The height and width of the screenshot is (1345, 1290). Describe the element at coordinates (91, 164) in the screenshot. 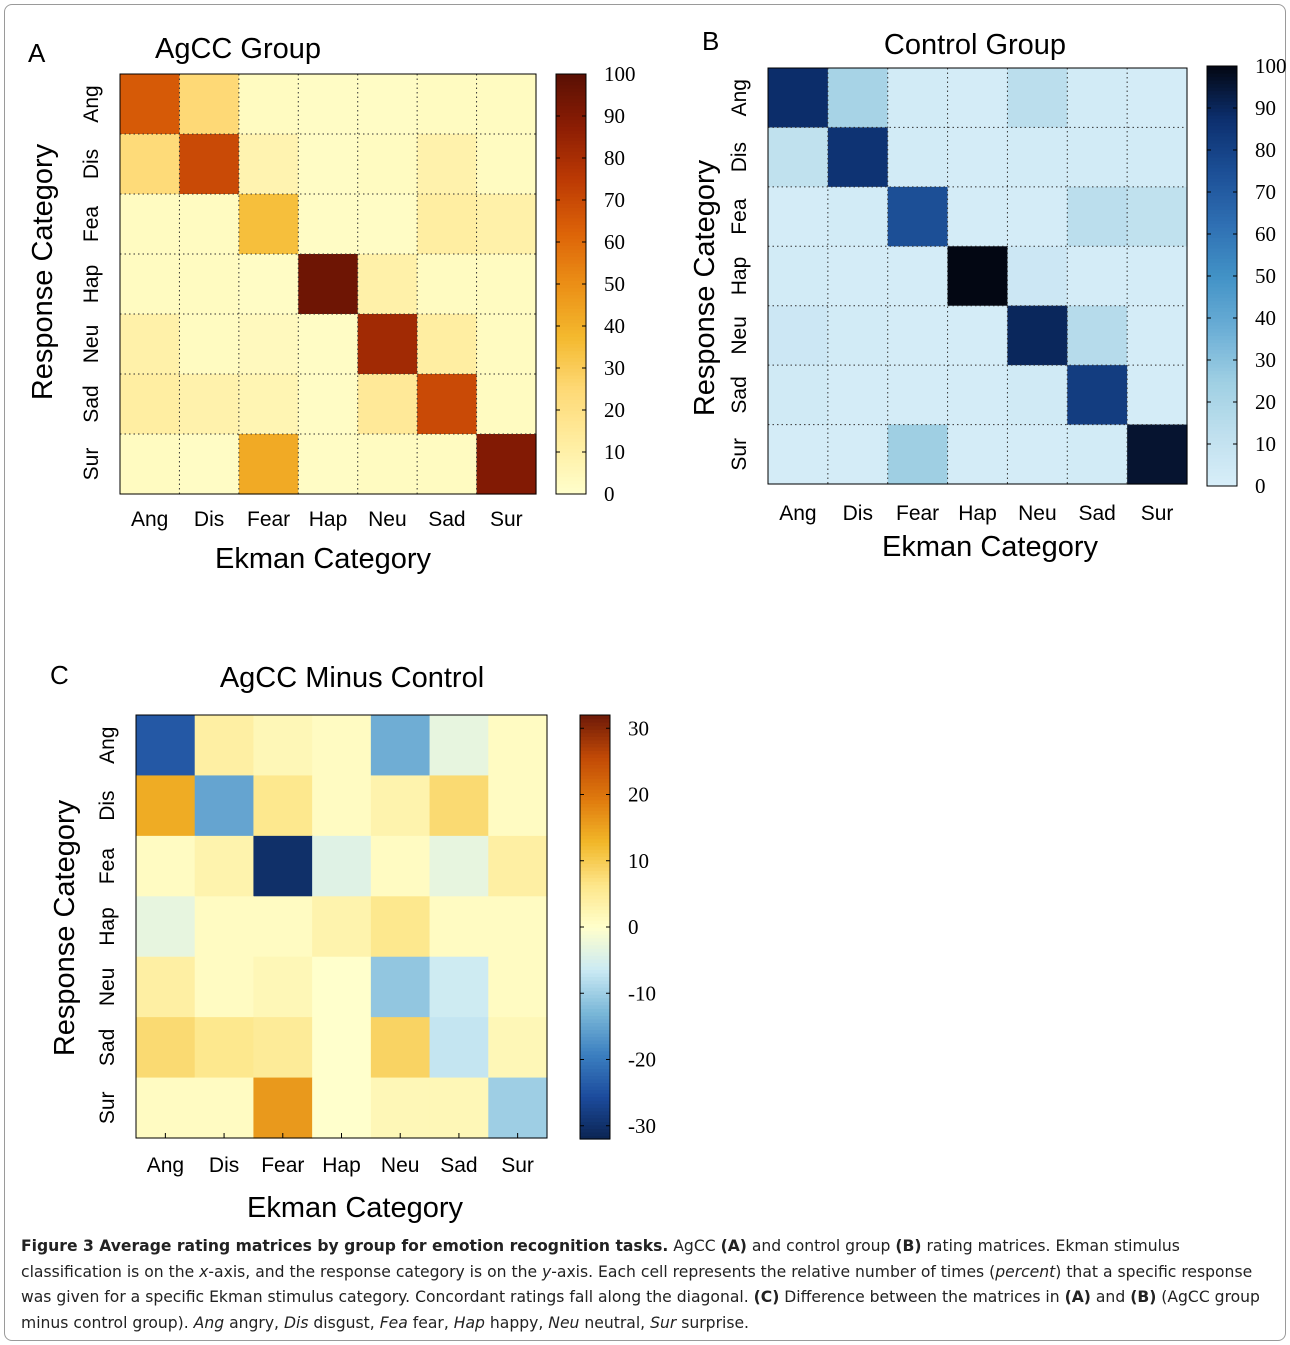

I see `y-tick-label-a-dis: Dis` at that location.